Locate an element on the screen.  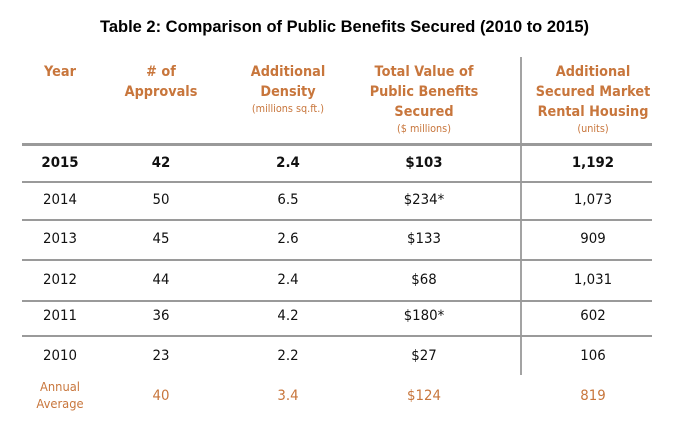
cell-density: 4.2 is located at coordinates (288, 316).